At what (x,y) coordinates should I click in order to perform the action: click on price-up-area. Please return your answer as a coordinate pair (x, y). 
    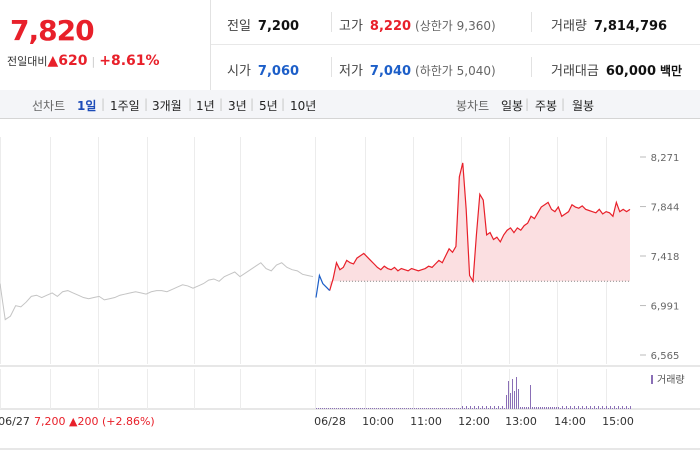
    Looking at the image, I should click on (479, 226).